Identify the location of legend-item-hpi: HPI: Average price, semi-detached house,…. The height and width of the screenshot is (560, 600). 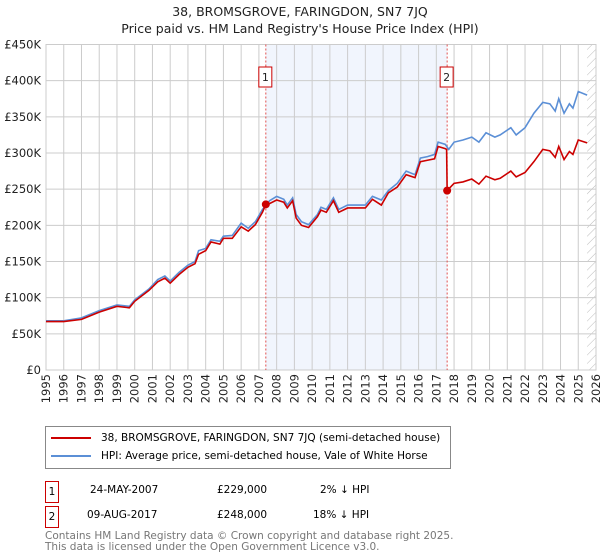
(239, 456).